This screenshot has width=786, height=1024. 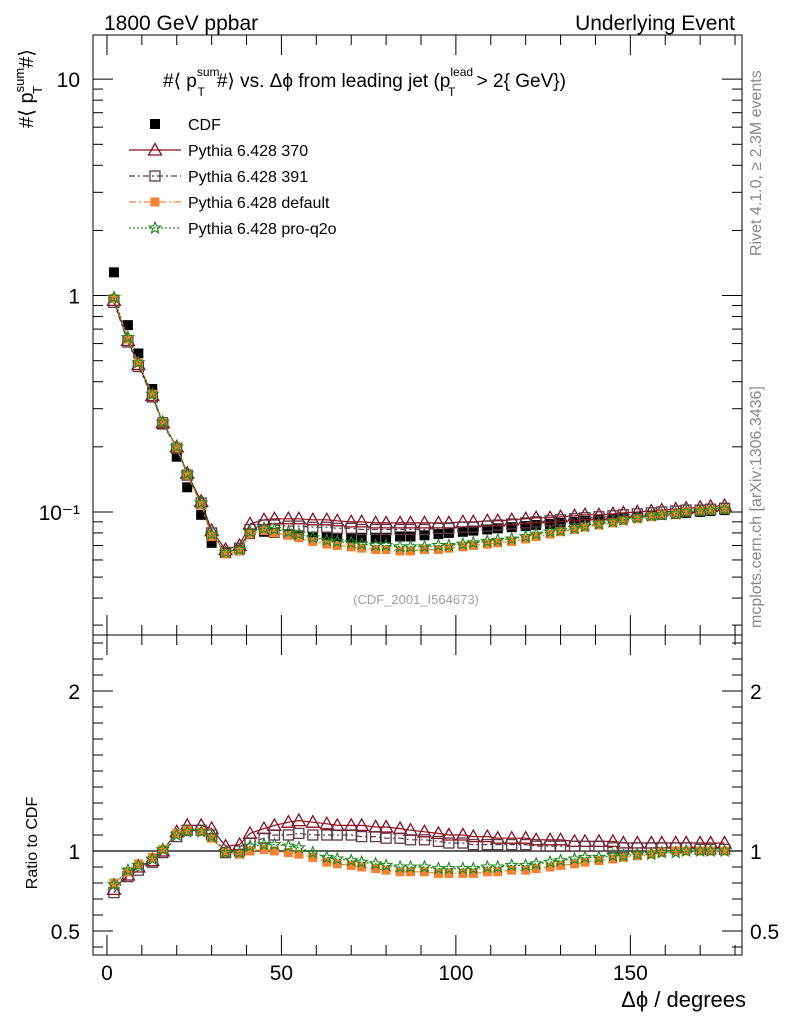 What do you see at coordinates (248, 177) in the screenshot?
I see `legend-label-p391: Pythia 6.428 391` at bounding box center [248, 177].